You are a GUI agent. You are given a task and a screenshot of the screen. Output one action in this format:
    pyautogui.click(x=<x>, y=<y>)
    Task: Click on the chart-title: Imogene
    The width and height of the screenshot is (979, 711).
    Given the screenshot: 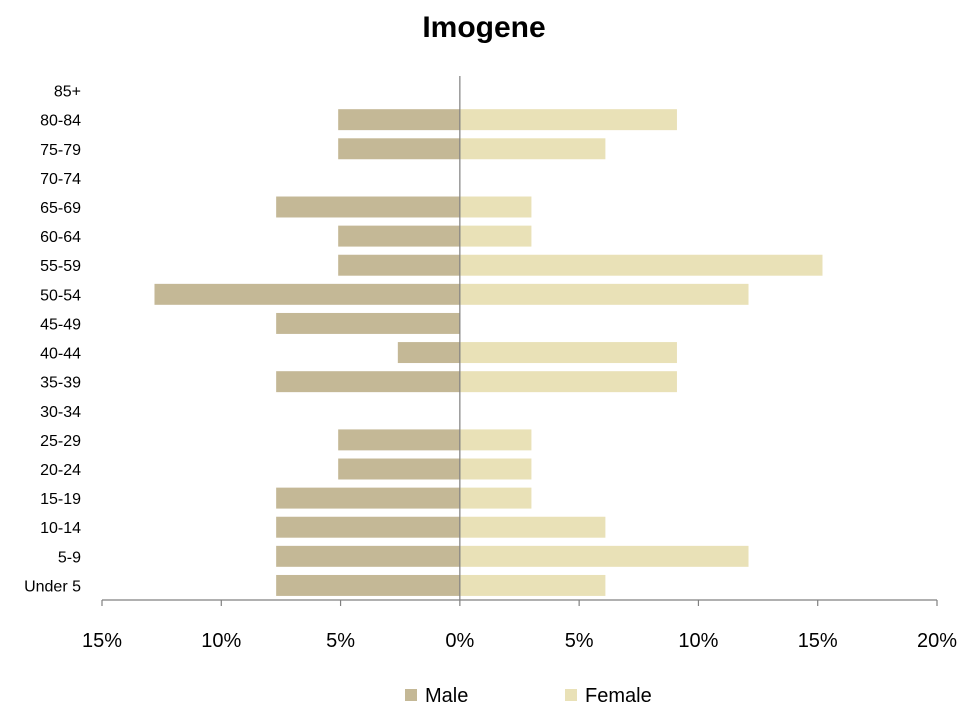 What is the action you would take?
    pyautogui.click(x=483, y=27)
    